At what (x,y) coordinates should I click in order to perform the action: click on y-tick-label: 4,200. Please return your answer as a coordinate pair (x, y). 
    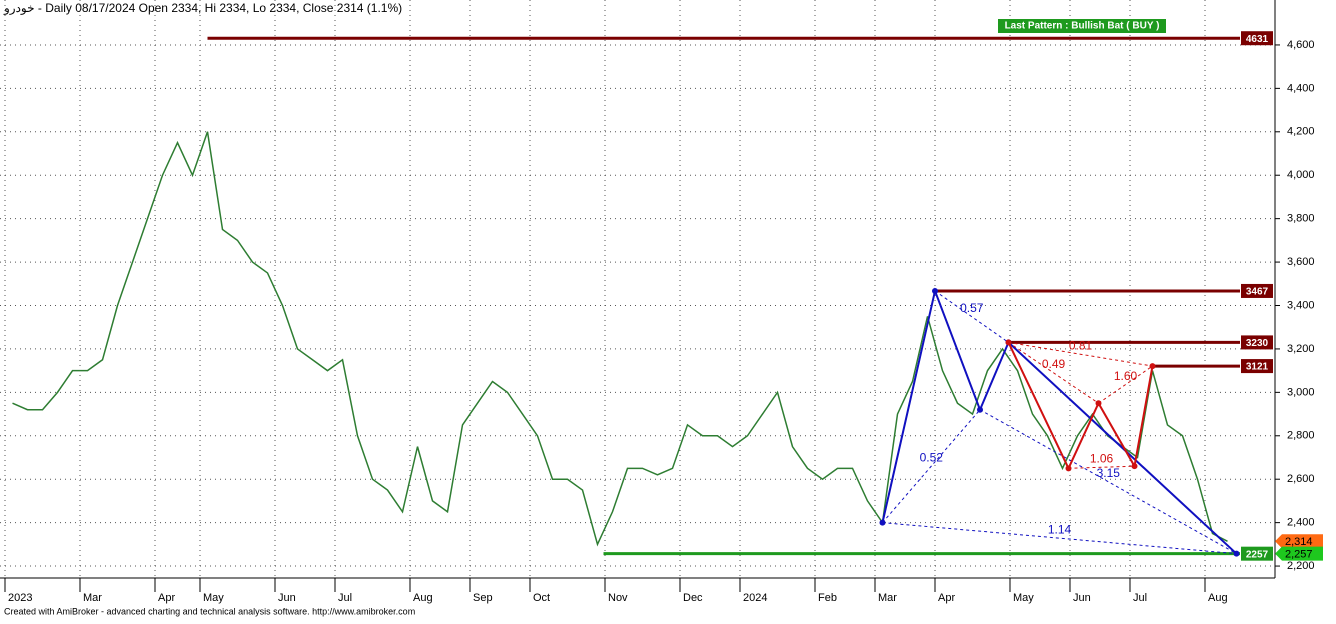
    Looking at the image, I should click on (1301, 132).